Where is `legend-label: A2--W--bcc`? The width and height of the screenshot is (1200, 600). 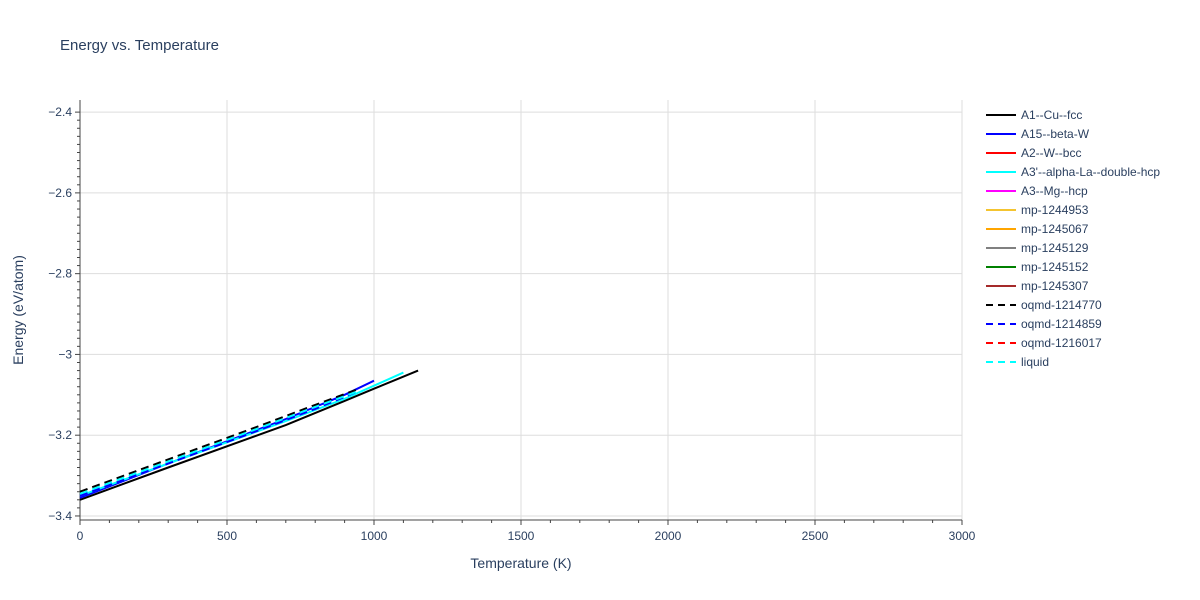
legend-label: A2--W--bcc is located at coordinates (1051, 153).